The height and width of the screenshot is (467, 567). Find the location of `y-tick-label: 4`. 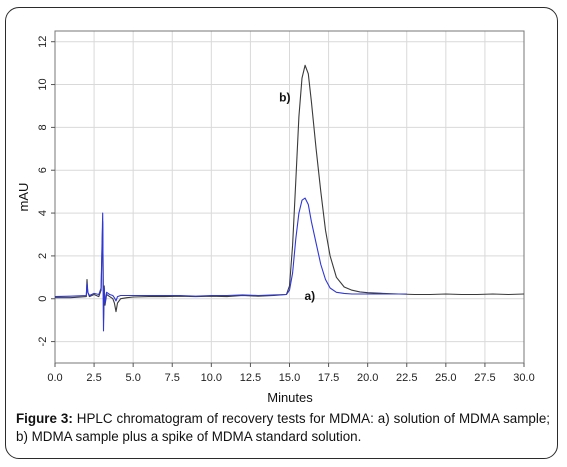

y-tick-label: 4 is located at coordinates (43, 213).